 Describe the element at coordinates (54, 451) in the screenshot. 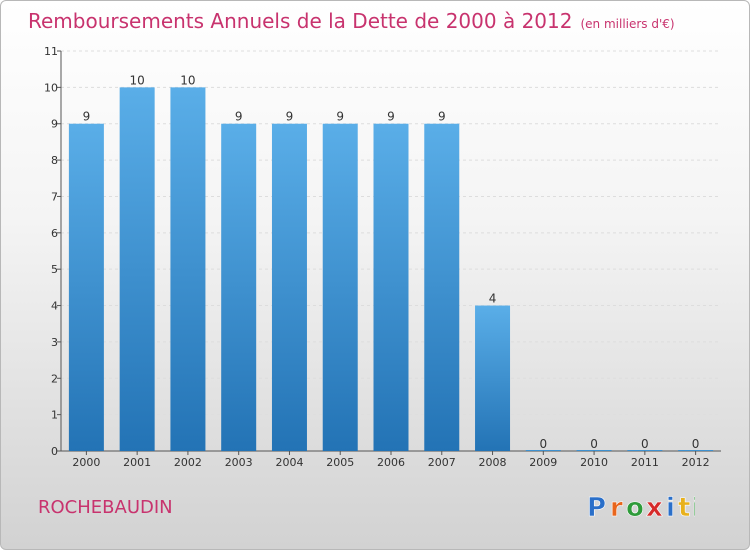

I see `y-tick-label: 0` at that location.